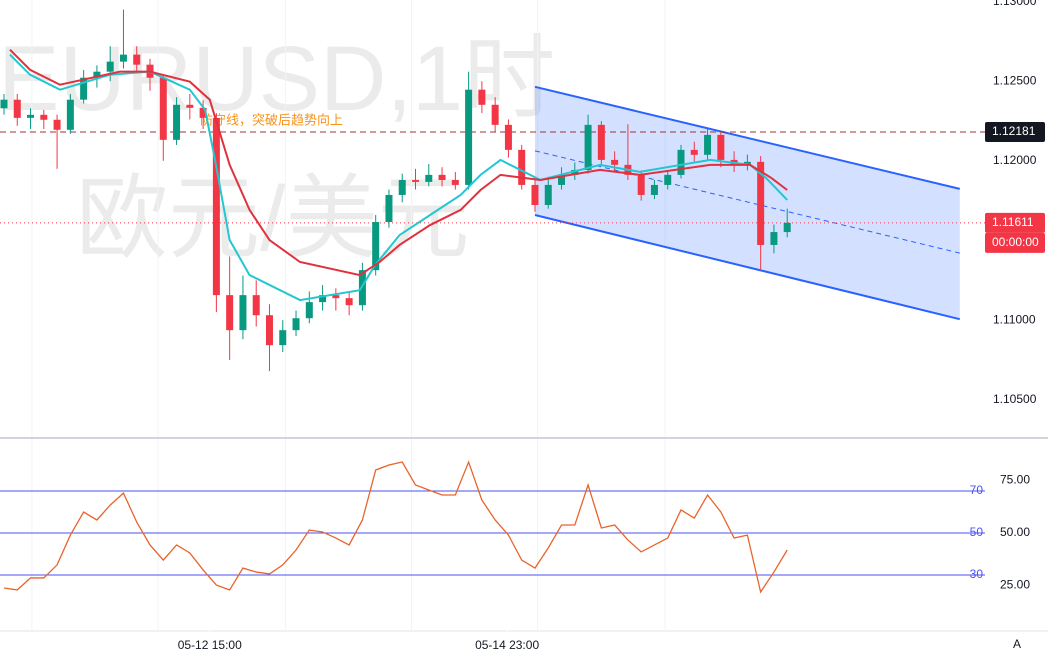 The height and width of the screenshot is (654, 1048). I want to click on channel-upper, so click(747, 137).